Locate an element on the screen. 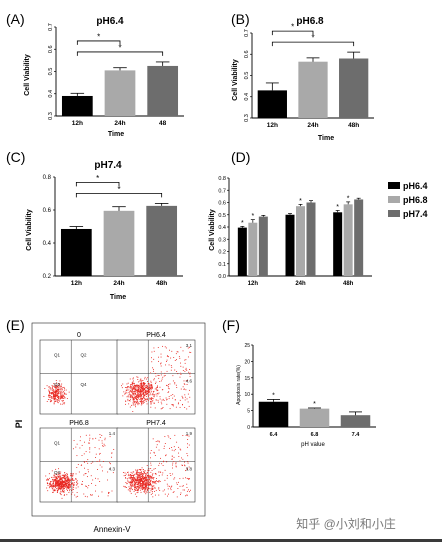 The height and width of the screenshot is (542, 442). flow-plot-4: PH7.4 1.9 3.8 is located at coordinates (156, 461).